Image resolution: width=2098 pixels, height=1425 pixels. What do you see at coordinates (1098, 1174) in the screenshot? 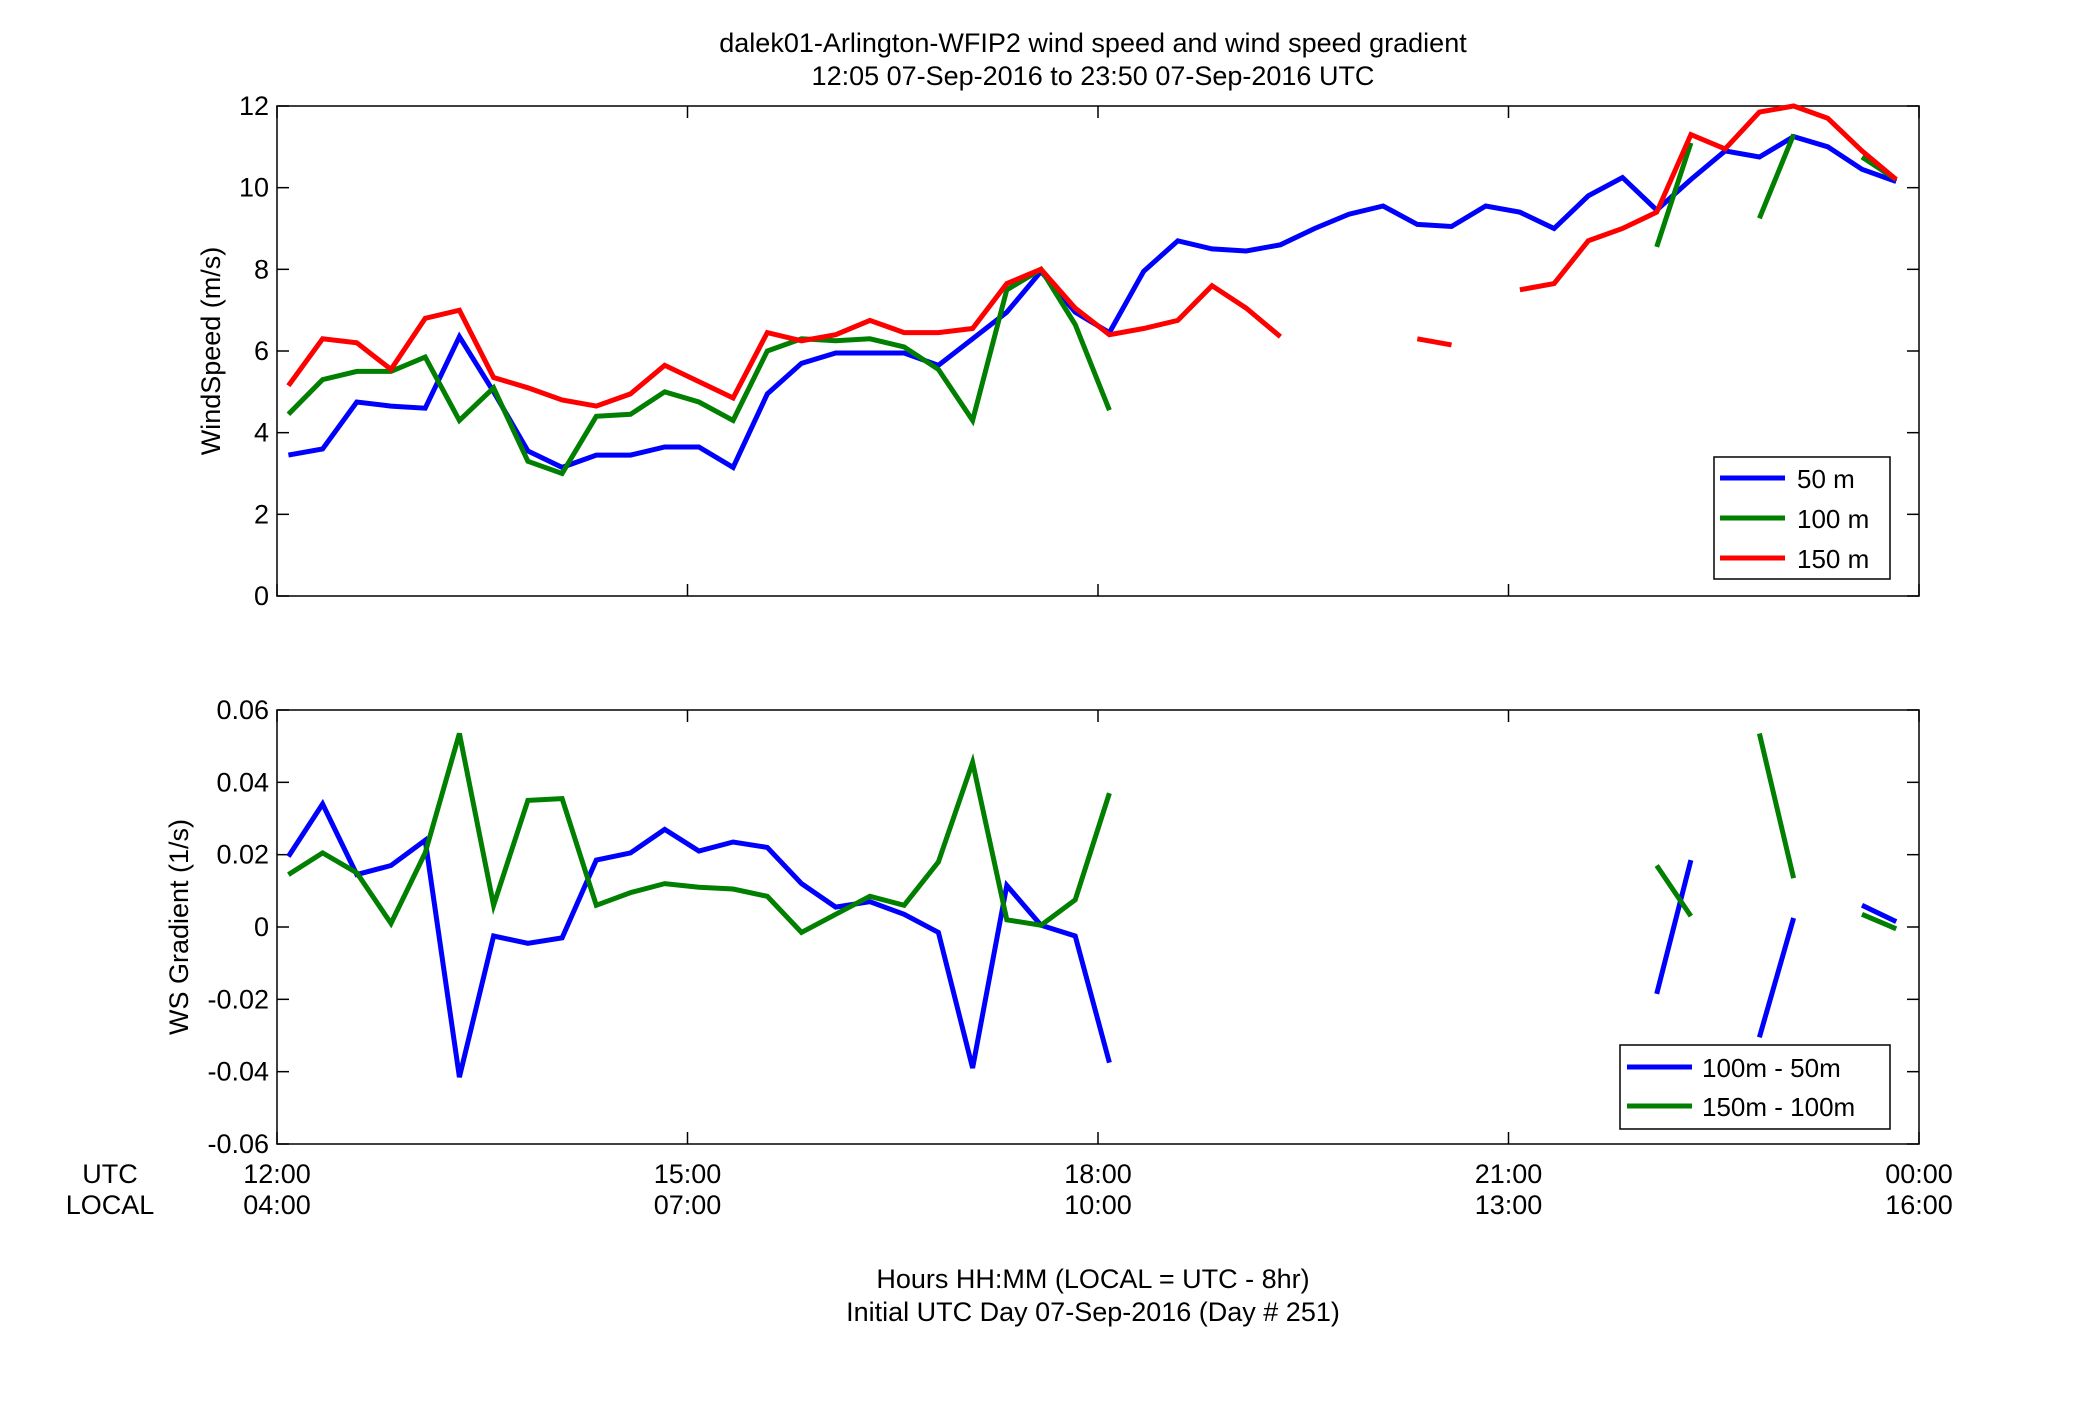
I see `xtick-label-utc: 18:00` at bounding box center [1098, 1174].